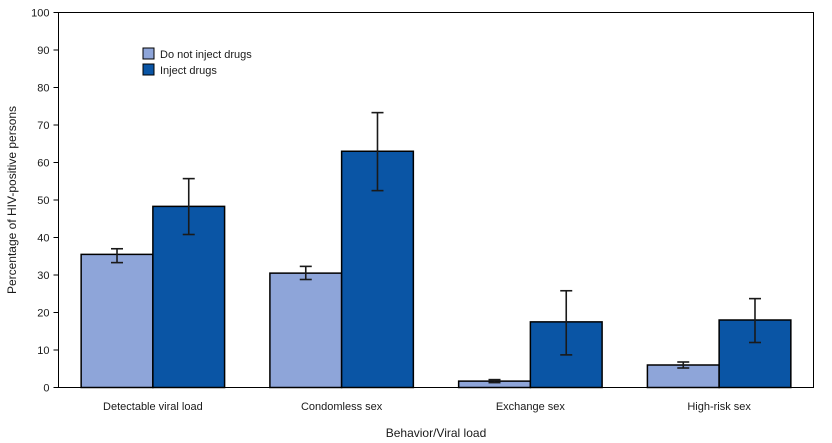 The height and width of the screenshot is (443, 832). Describe the element at coordinates (188, 71) in the screenshot. I see `legend-label-series-2: Inject drugs` at that location.